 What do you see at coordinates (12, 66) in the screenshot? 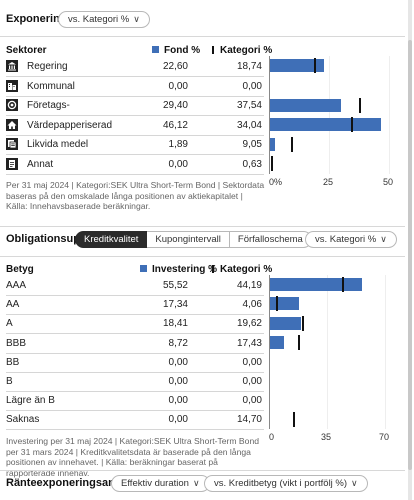
I see `government-icon` at bounding box center [12, 66].